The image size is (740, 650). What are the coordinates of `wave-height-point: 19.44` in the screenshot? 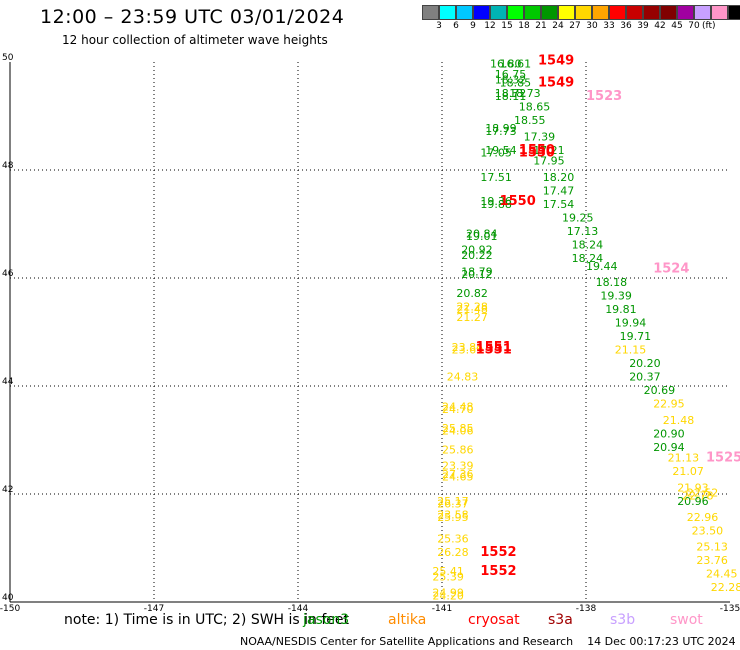 It's located at (602, 266).